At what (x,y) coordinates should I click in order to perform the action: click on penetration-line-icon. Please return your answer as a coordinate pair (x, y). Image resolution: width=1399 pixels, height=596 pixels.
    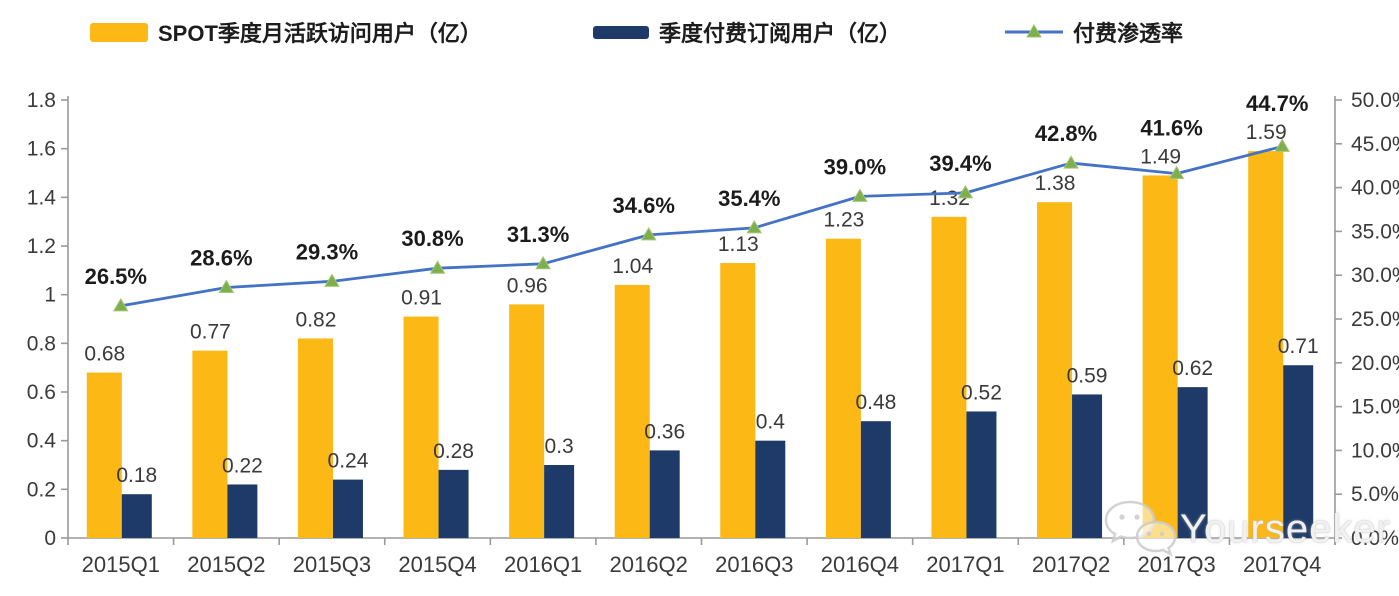
    Looking at the image, I should click on (1034, 31).